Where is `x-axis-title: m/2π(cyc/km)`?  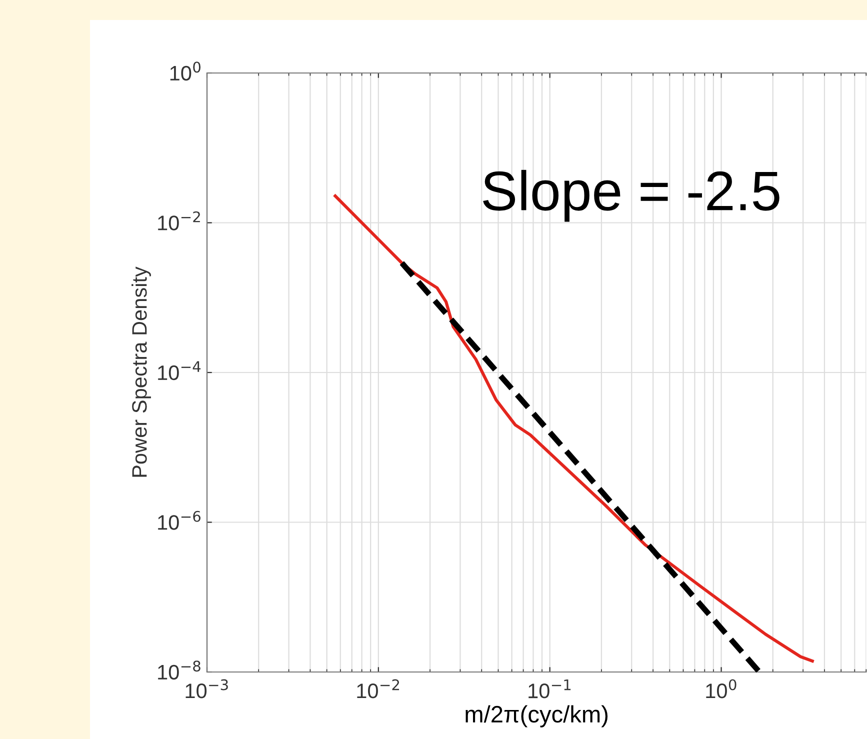 x-axis-title: m/2π(cyc/km) is located at coordinates (537, 716).